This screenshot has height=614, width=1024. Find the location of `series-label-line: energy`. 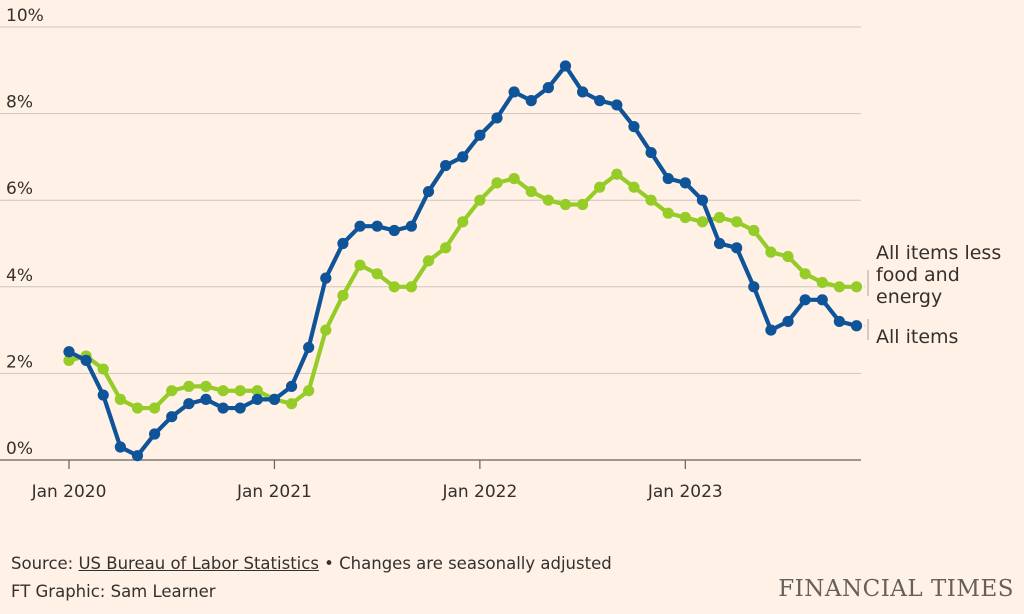

series-label-line: energy is located at coordinates (909, 297).